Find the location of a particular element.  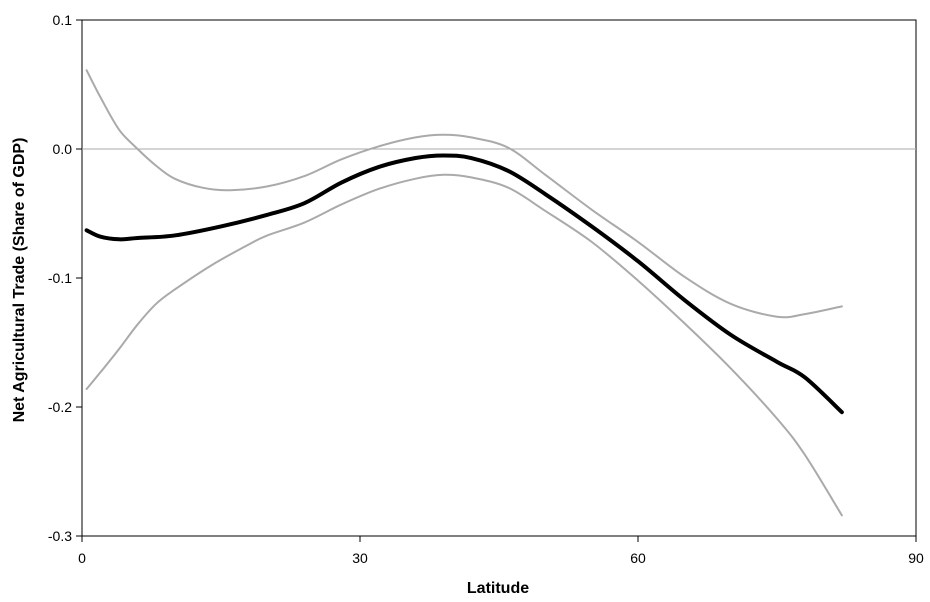

y-tick-label: 0.1 is located at coordinates (63, 20).